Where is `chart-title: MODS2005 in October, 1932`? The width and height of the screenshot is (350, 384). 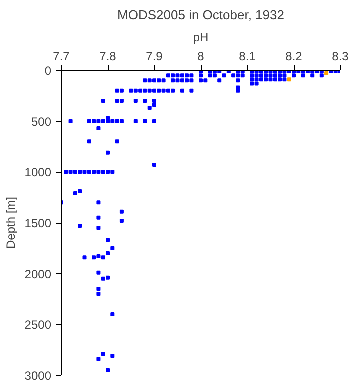 chart-title: MODS2005 in October, 1932 is located at coordinates (201, 15).